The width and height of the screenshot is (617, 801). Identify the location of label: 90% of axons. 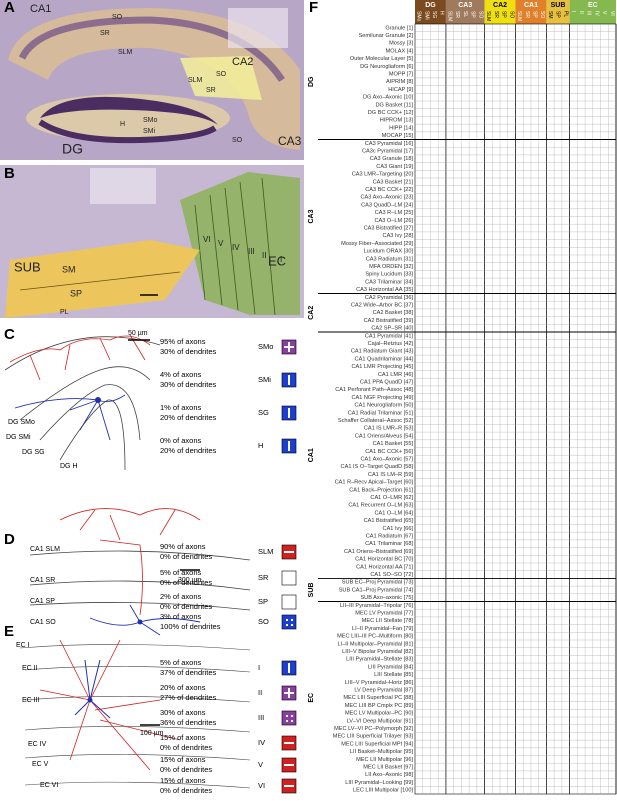
(183, 546).